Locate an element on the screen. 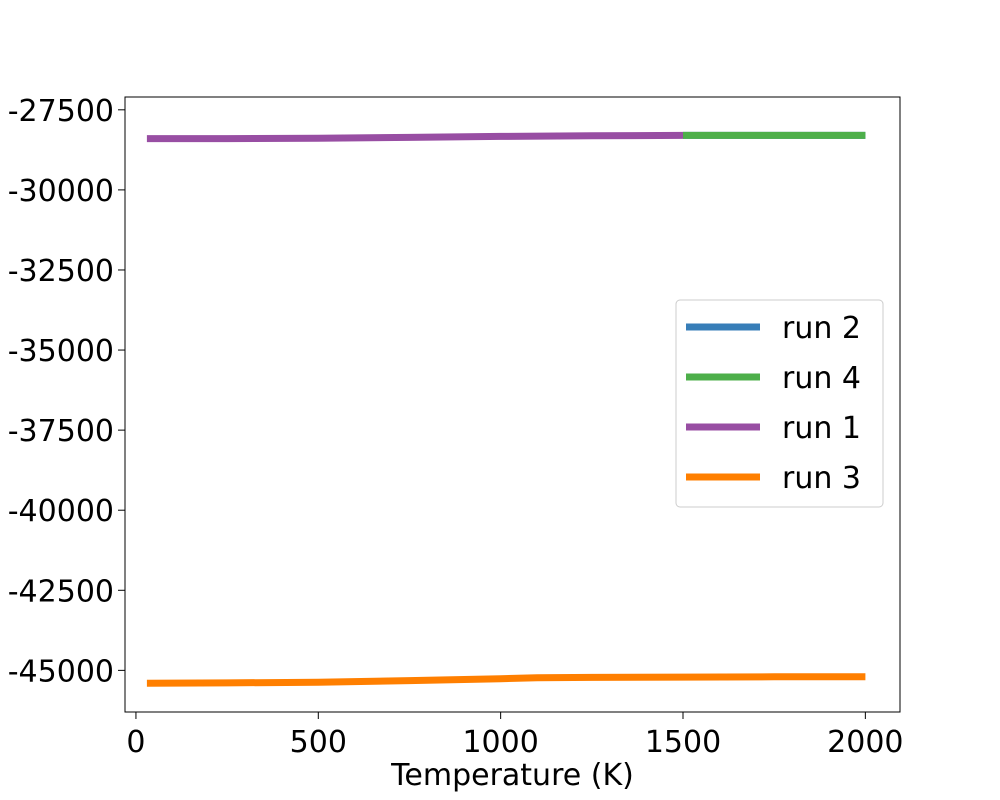 The height and width of the screenshot is (800, 1000). x-axis-label: Temperature (K) is located at coordinates (512, 775).